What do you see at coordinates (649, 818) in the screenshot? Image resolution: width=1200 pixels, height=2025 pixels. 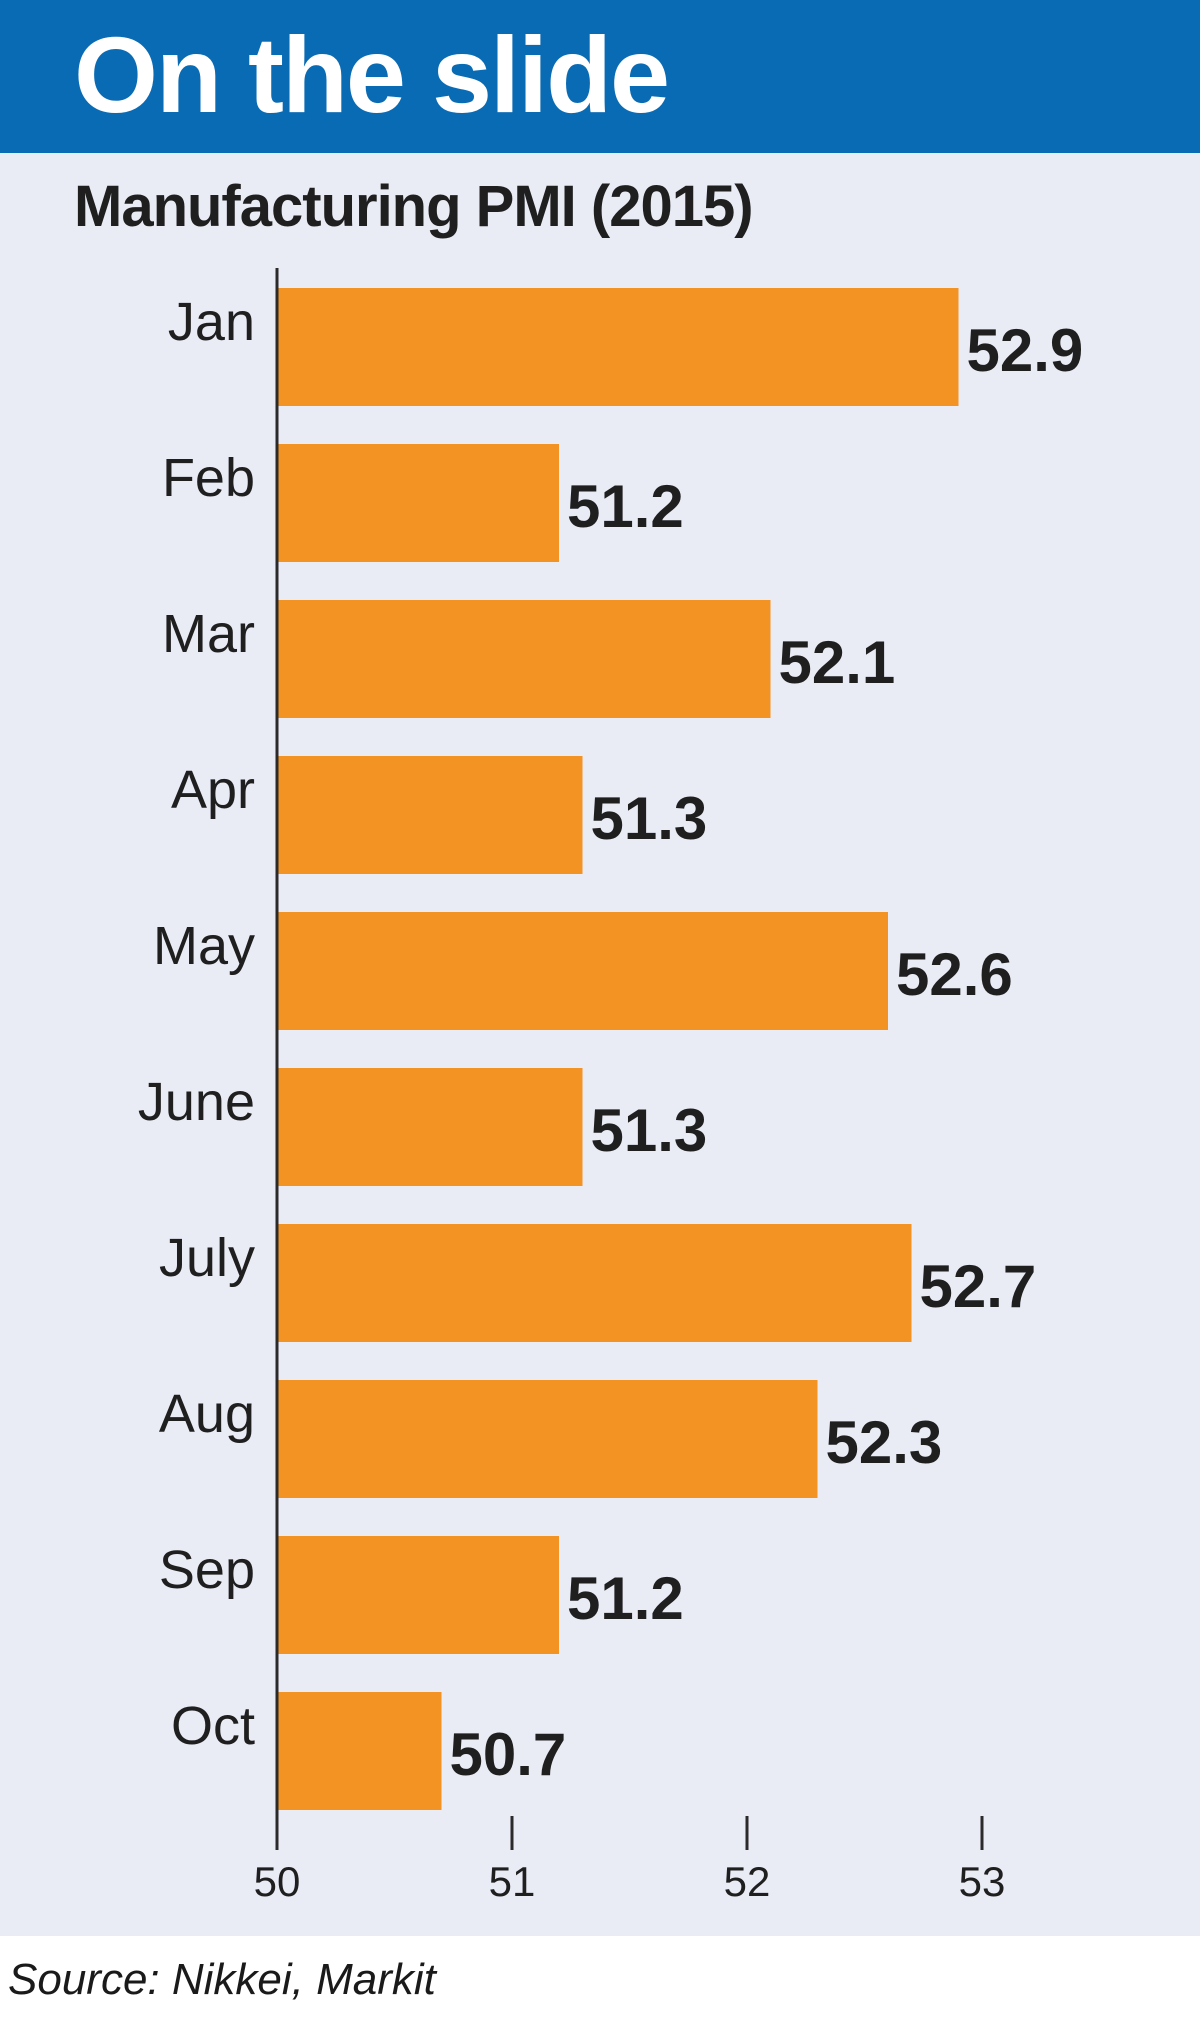 I see `value-label-3: 51.3` at bounding box center [649, 818].